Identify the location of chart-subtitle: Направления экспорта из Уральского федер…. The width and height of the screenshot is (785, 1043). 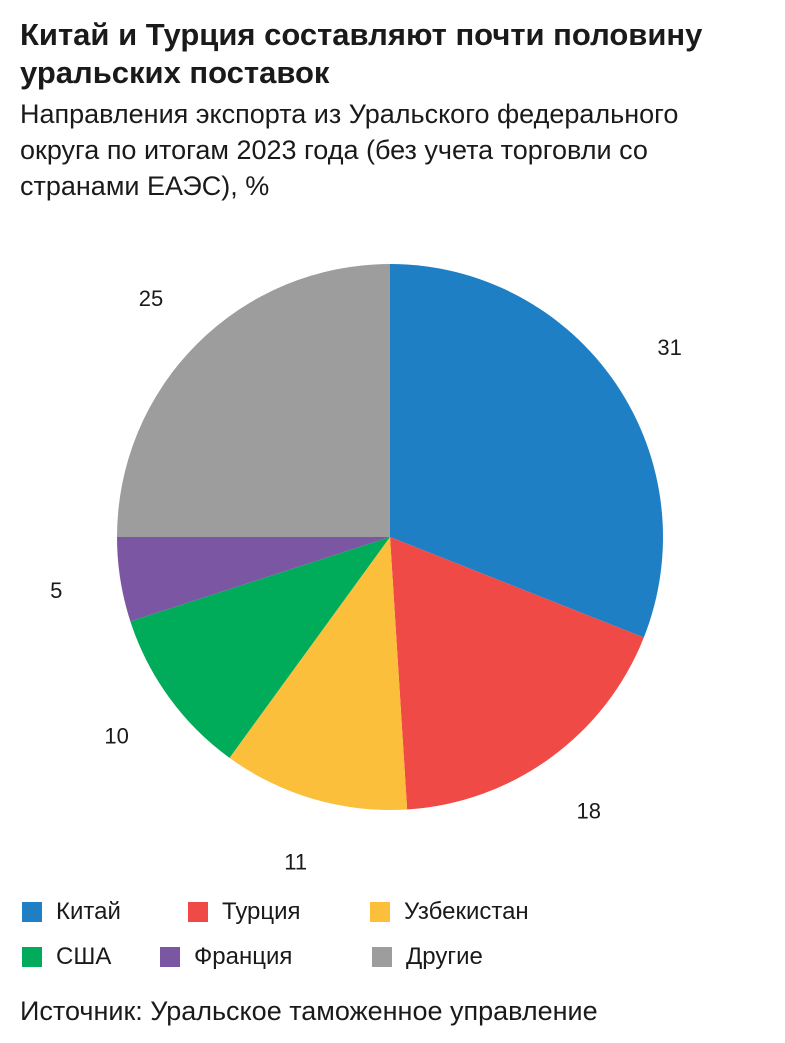
(349, 150).